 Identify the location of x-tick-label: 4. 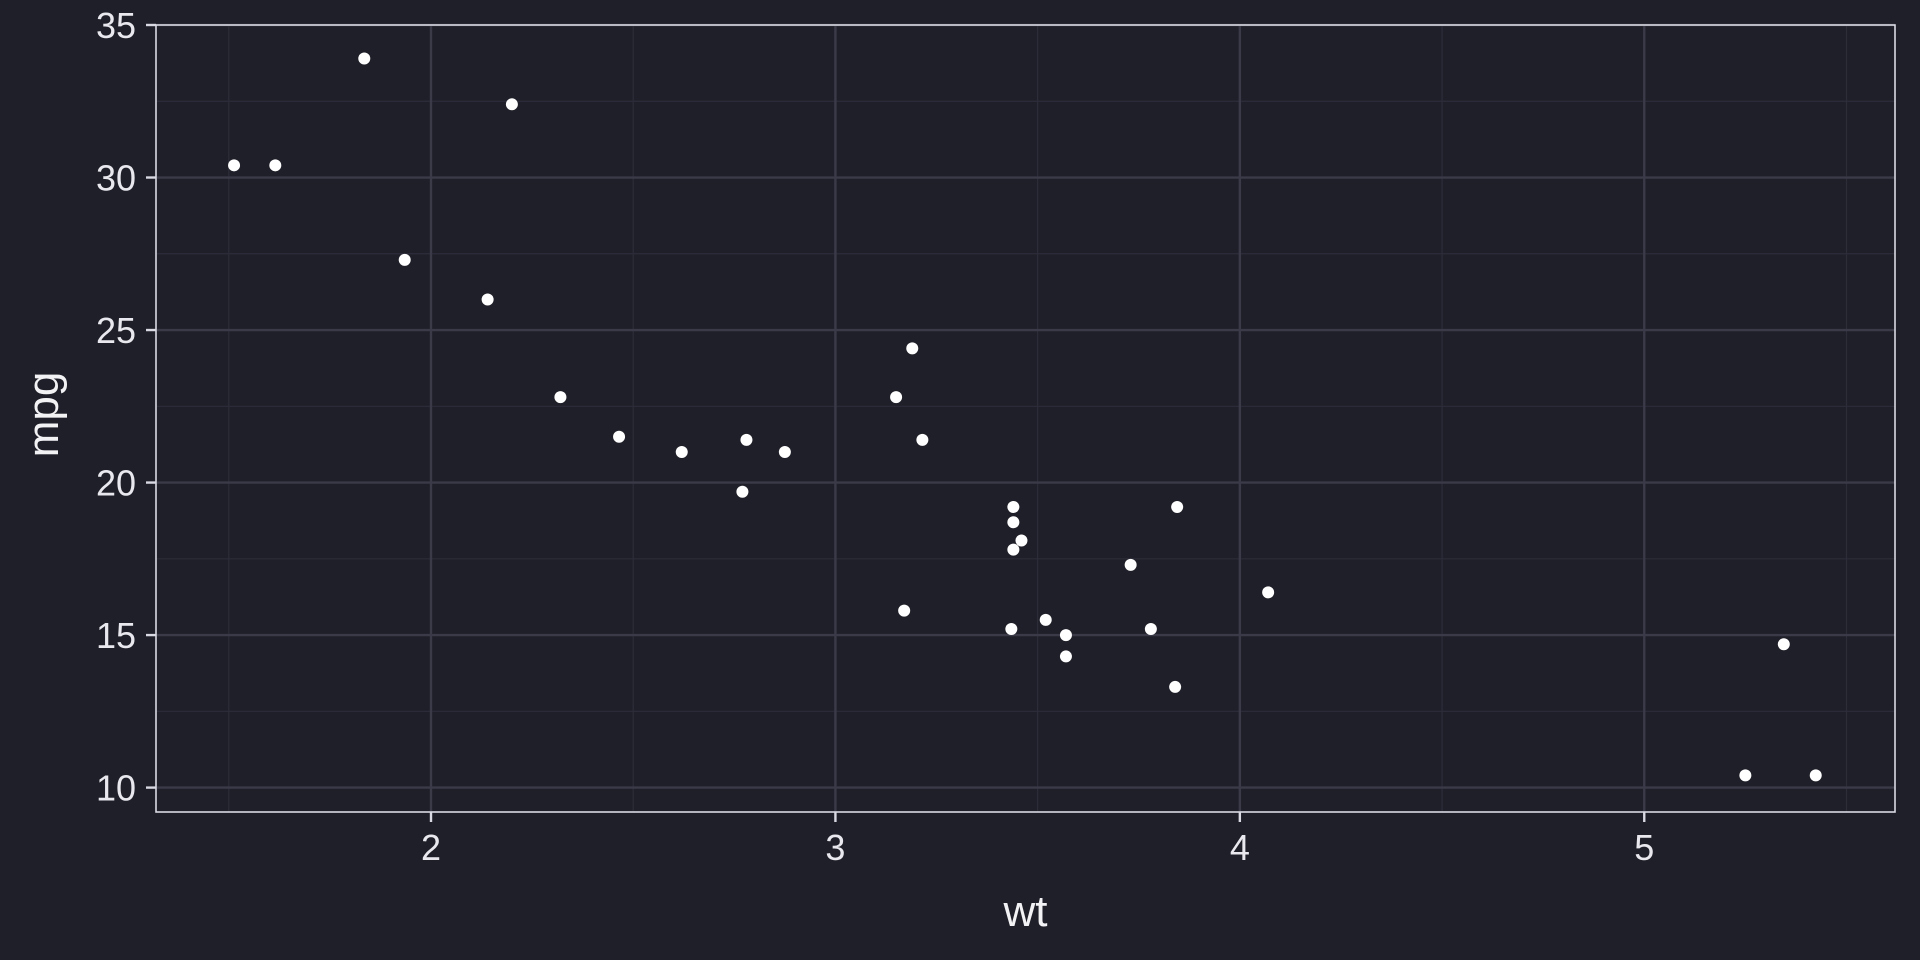
(1240, 847).